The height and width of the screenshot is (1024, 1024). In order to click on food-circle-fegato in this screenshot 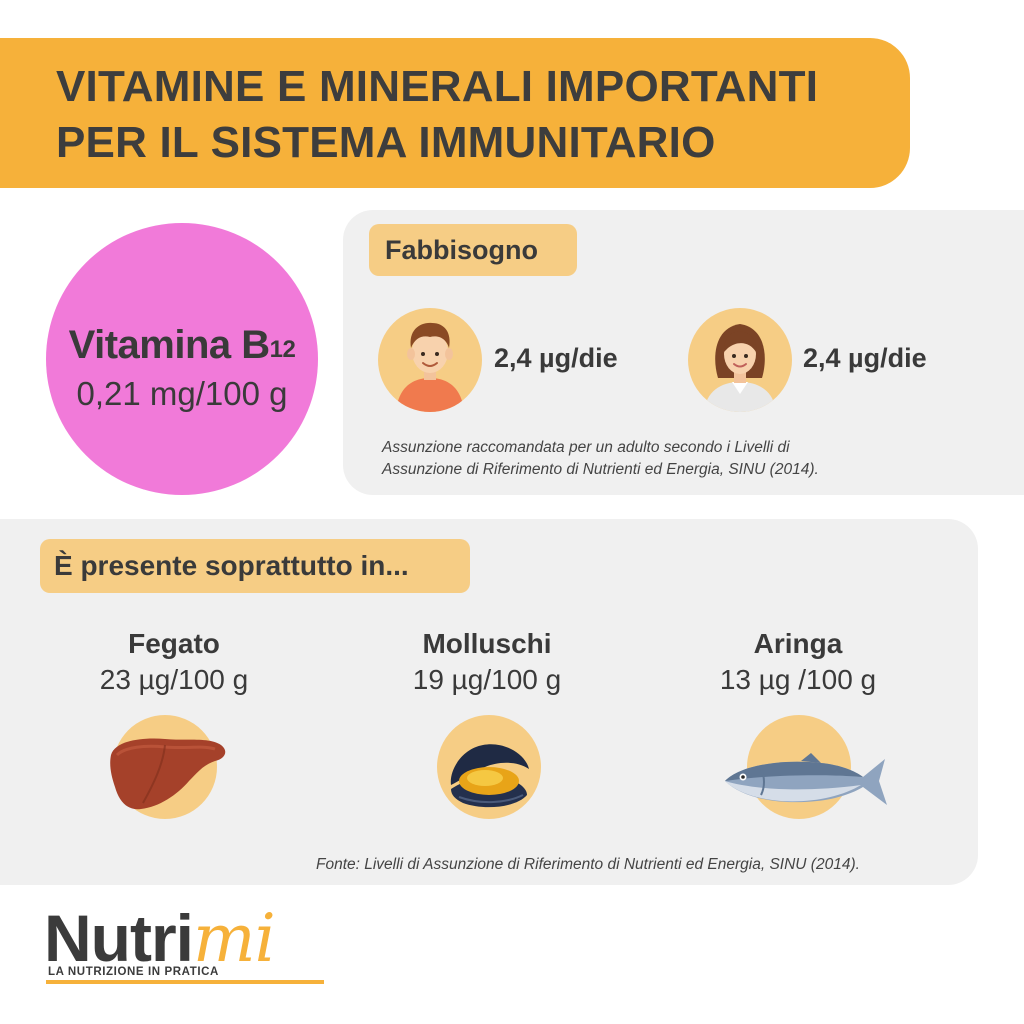, I will do `click(168, 767)`.